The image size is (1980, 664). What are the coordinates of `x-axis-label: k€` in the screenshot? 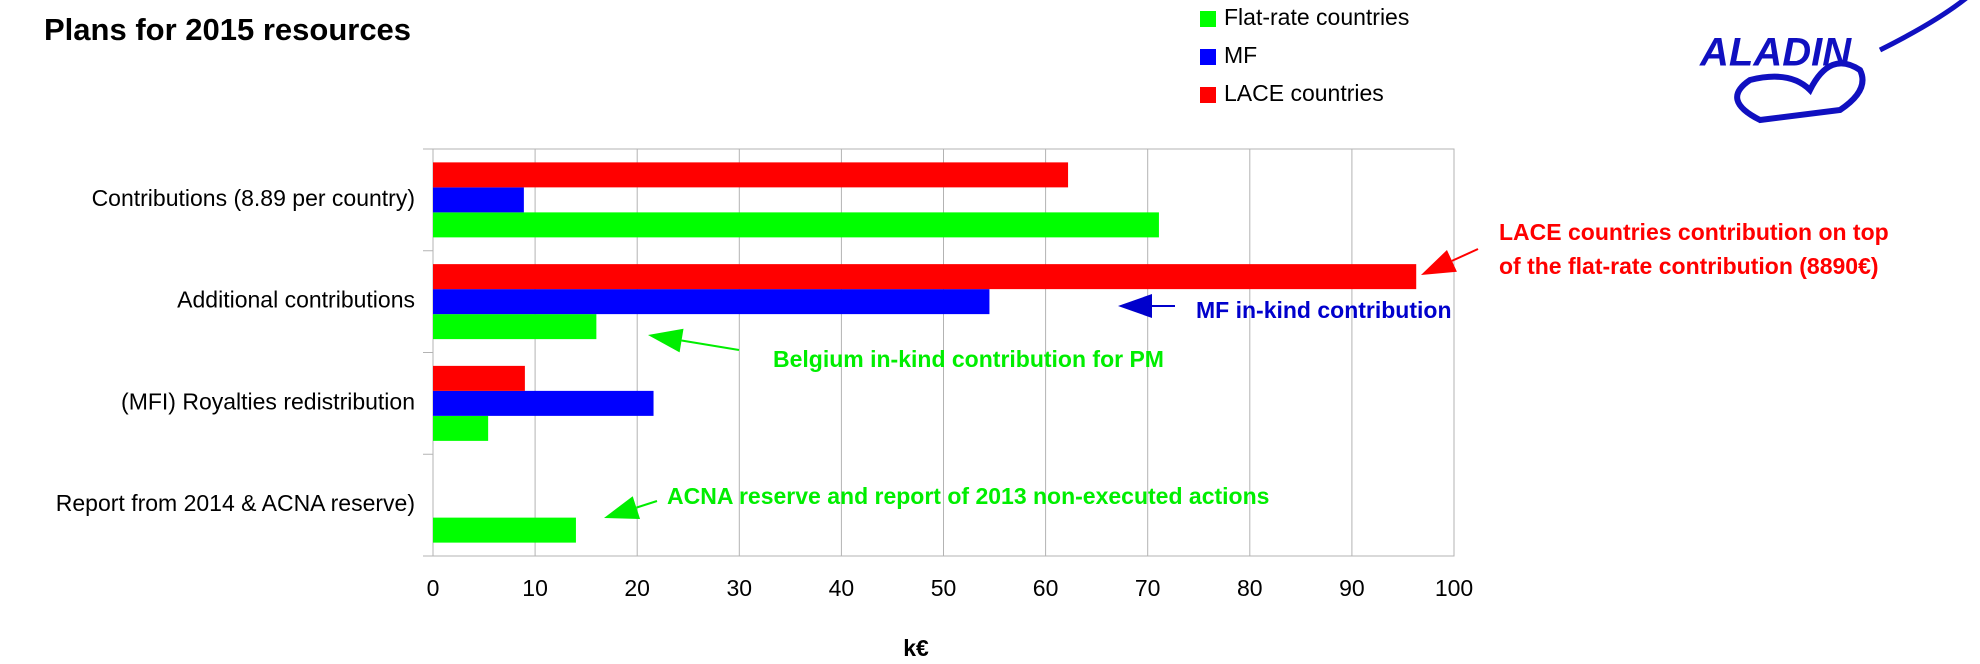 It's located at (916, 648).